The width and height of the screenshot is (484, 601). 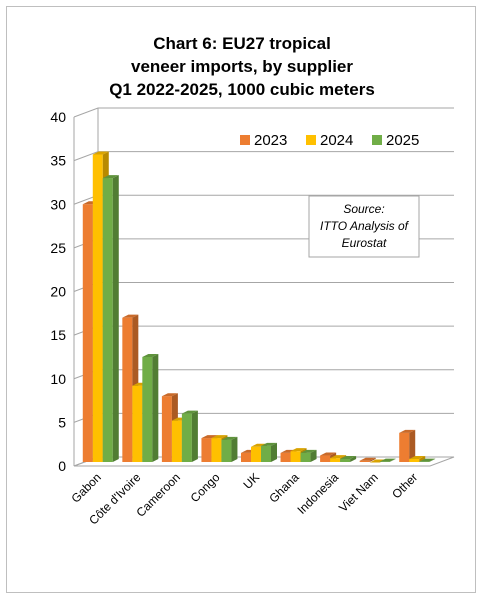 What do you see at coordinates (377, 140) in the screenshot?
I see `legend-swatch-2025` at bounding box center [377, 140].